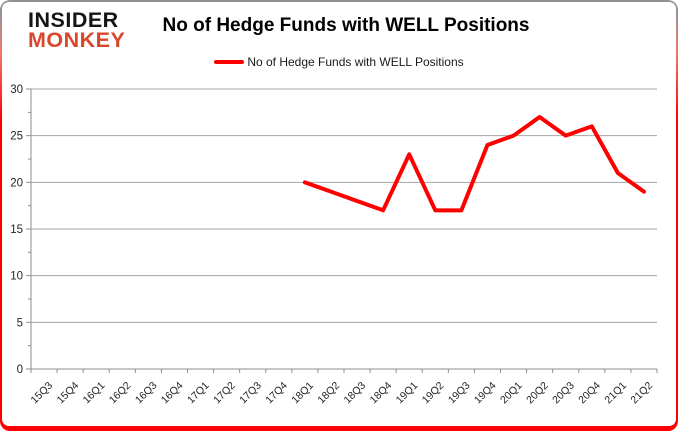 Image resolution: width=678 pixels, height=431 pixels. Describe the element at coordinates (224, 393) in the screenshot. I see `svg-text: 17Q2` at that location.